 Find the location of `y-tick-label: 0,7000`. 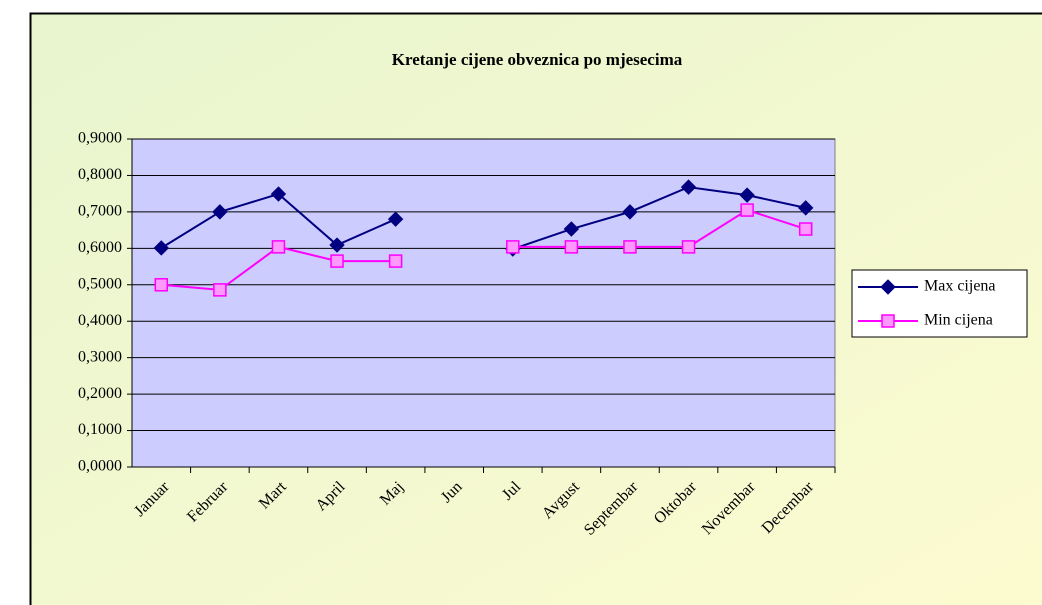

y-tick-label: 0,7000 is located at coordinates (100, 211).